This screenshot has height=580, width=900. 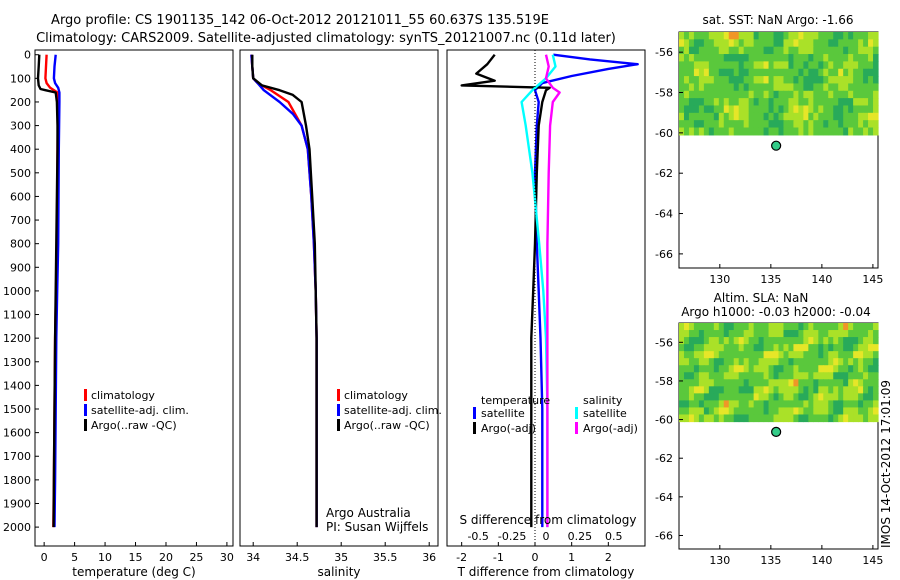 I want to click on legend-label: satellite, so click(x=605, y=413).